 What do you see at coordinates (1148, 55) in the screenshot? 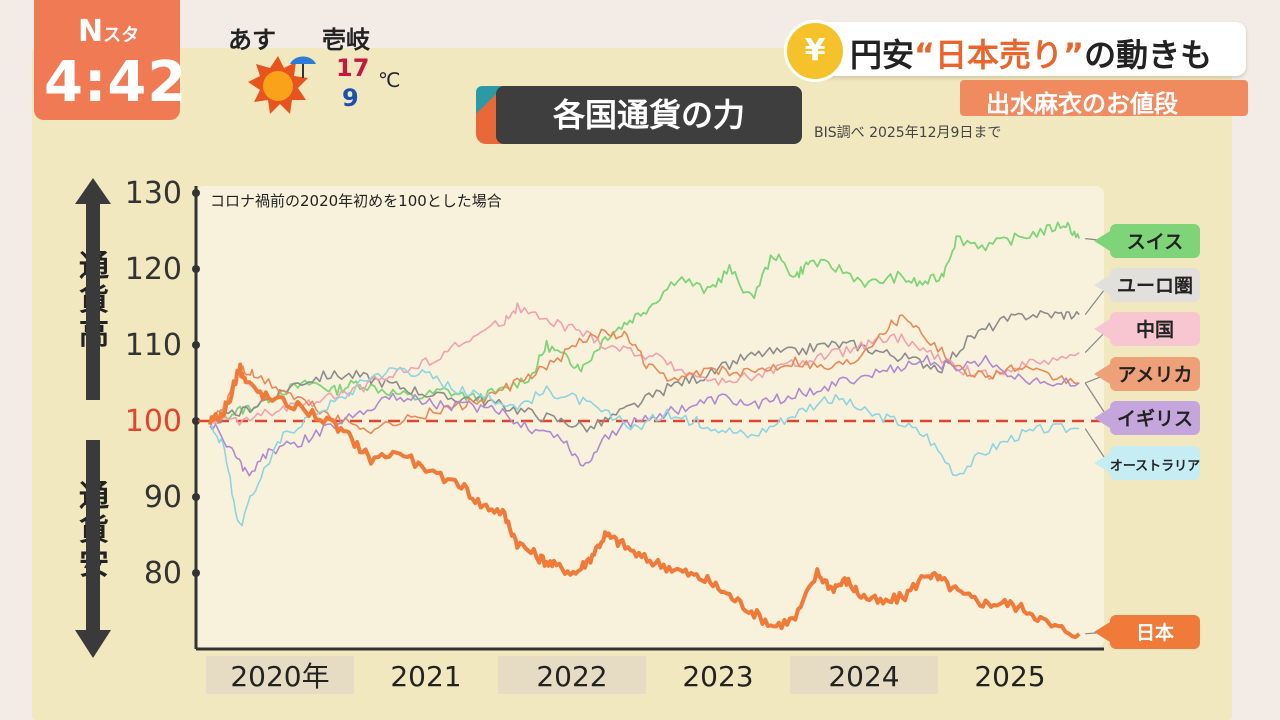
I see `headline-post: の動きも` at bounding box center [1148, 55].